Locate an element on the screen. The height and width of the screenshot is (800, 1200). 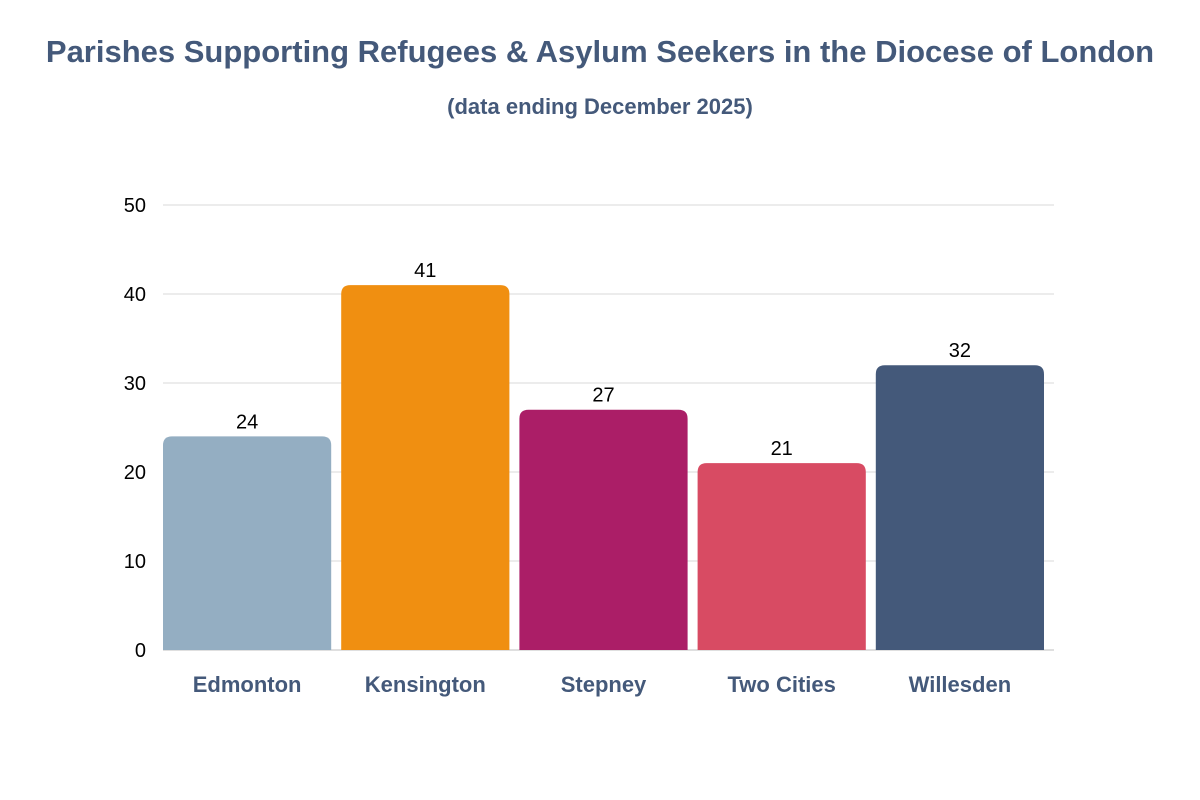
x-tick-label: Stepney is located at coordinates (604, 684).